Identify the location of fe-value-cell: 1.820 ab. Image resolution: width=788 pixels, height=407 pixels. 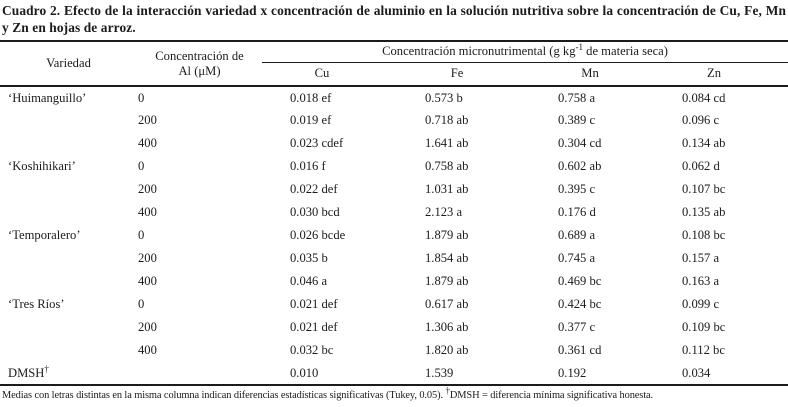
(447, 350).